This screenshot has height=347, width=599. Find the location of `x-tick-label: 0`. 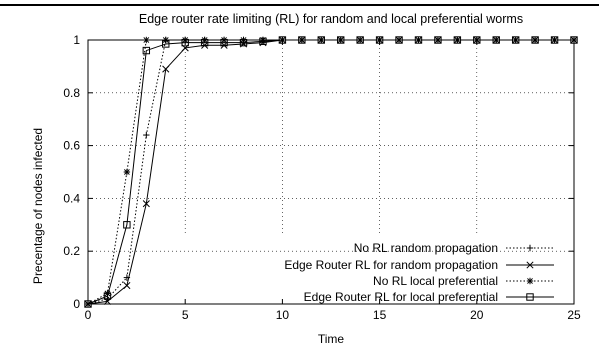

x-tick-label: 0 is located at coordinates (88, 315).